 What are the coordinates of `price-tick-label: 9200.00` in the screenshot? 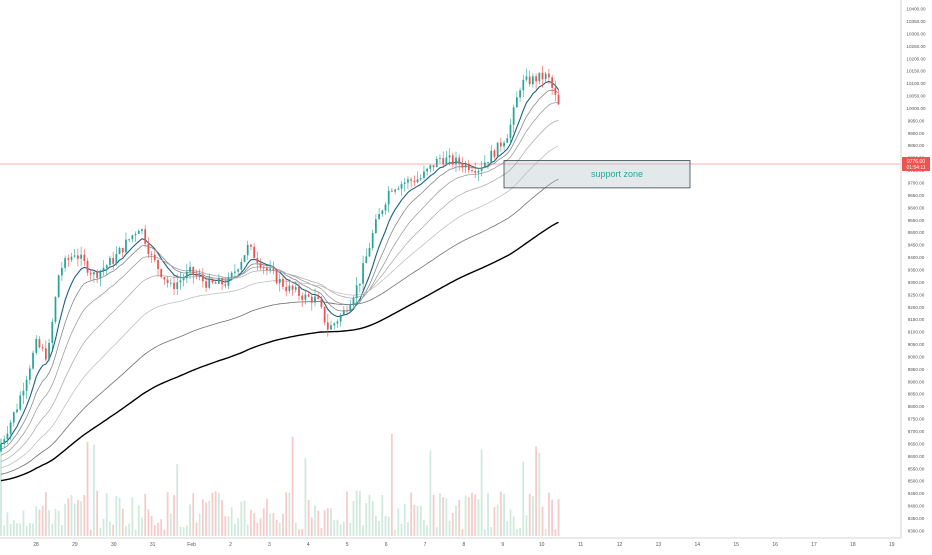 It's located at (916, 307).